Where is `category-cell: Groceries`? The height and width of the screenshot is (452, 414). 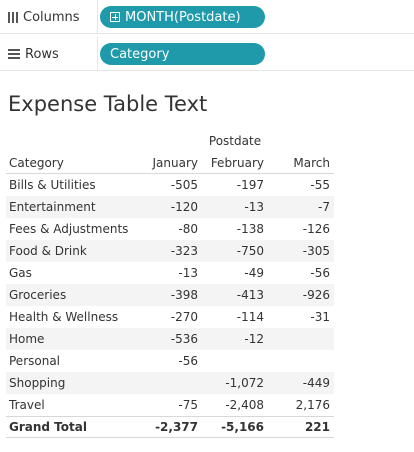
category-cell: Groceries is located at coordinates (38, 295).